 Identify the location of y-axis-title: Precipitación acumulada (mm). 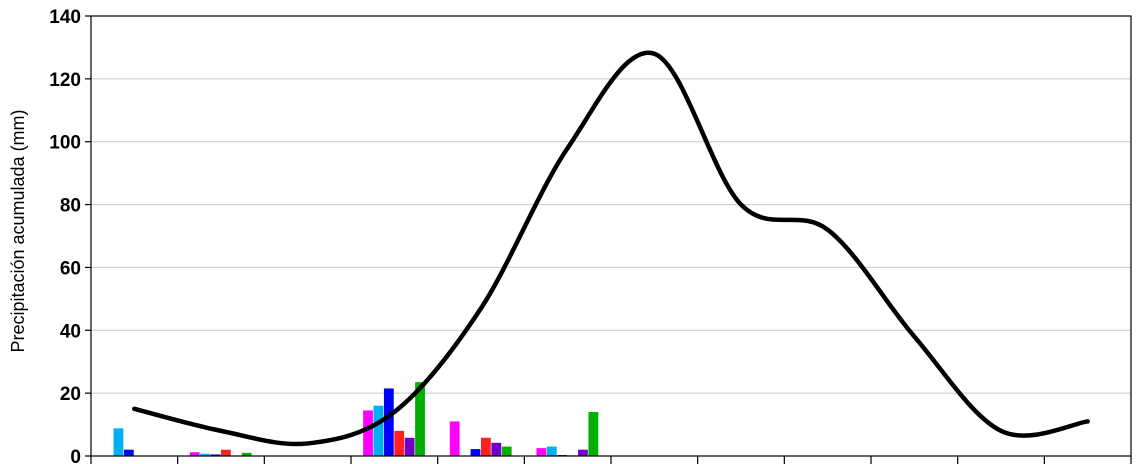
(18, 230).